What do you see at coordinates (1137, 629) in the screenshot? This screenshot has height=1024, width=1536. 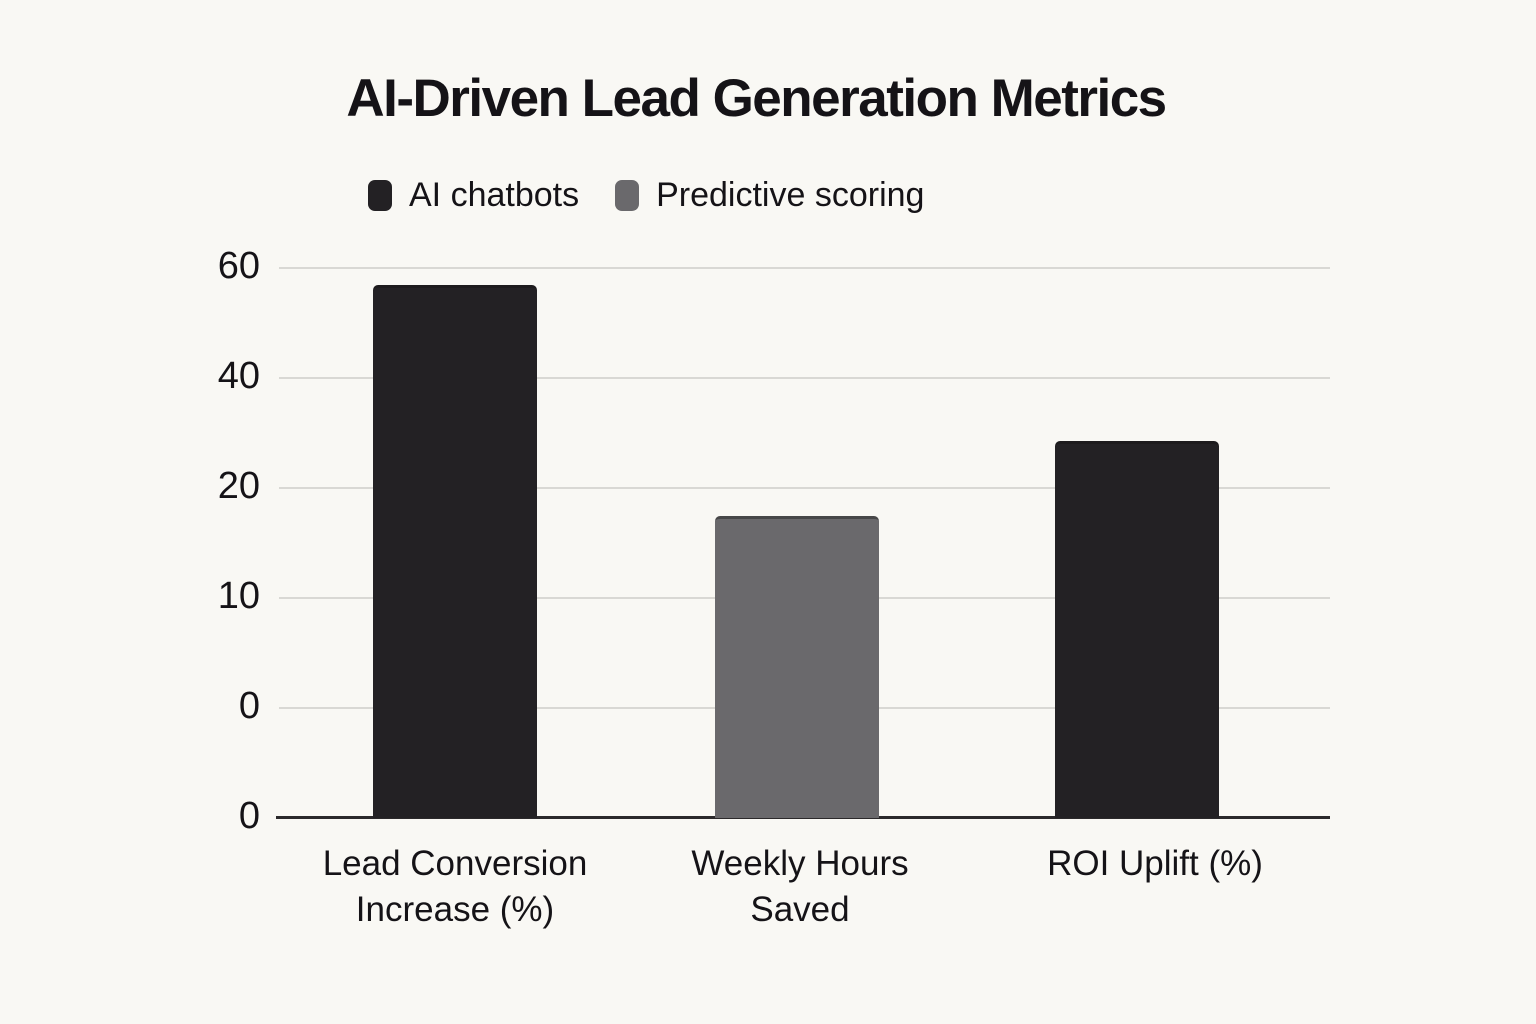 I see `bar-roi-uplift` at bounding box center [1137, 629].